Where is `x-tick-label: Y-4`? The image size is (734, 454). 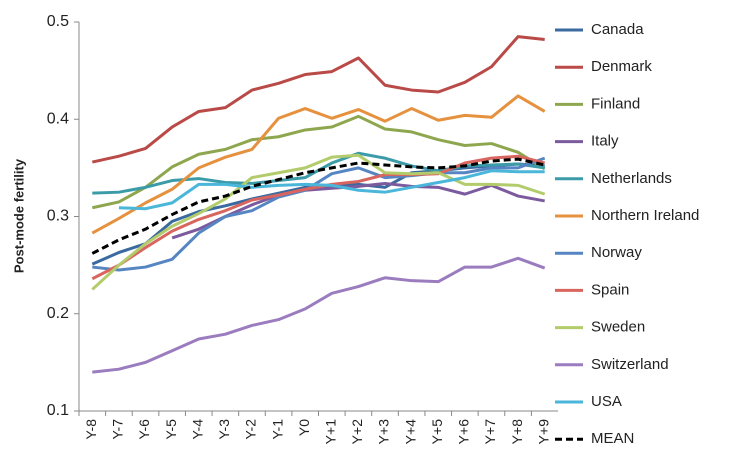 x-tick-label: Y-4 is located at coordinates (197, 429).